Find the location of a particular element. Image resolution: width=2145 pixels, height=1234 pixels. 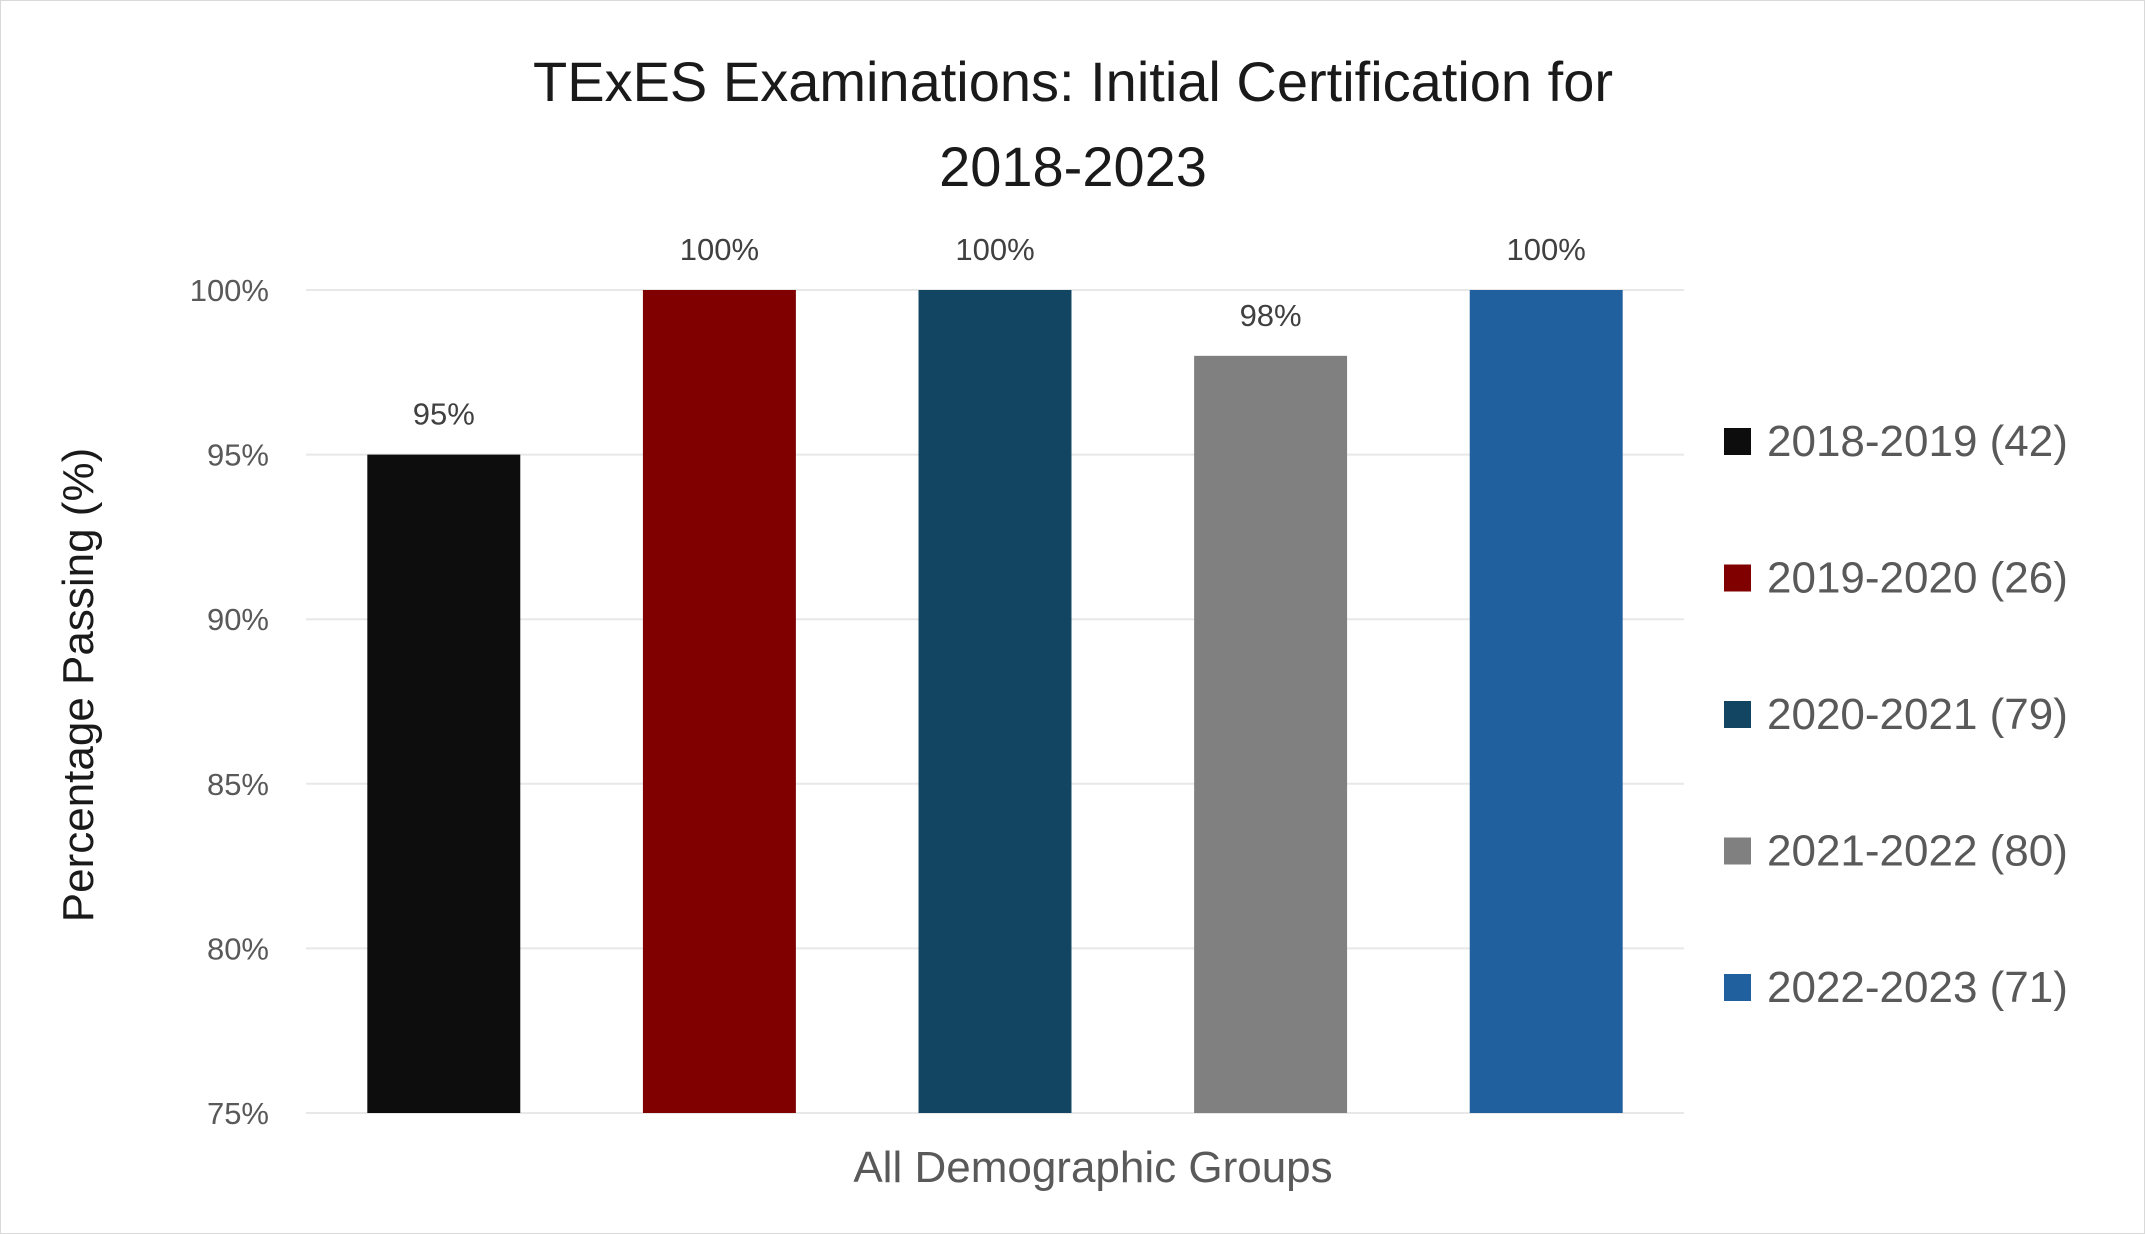

data-label-4: 98% is located at coordinates (1271, 315).